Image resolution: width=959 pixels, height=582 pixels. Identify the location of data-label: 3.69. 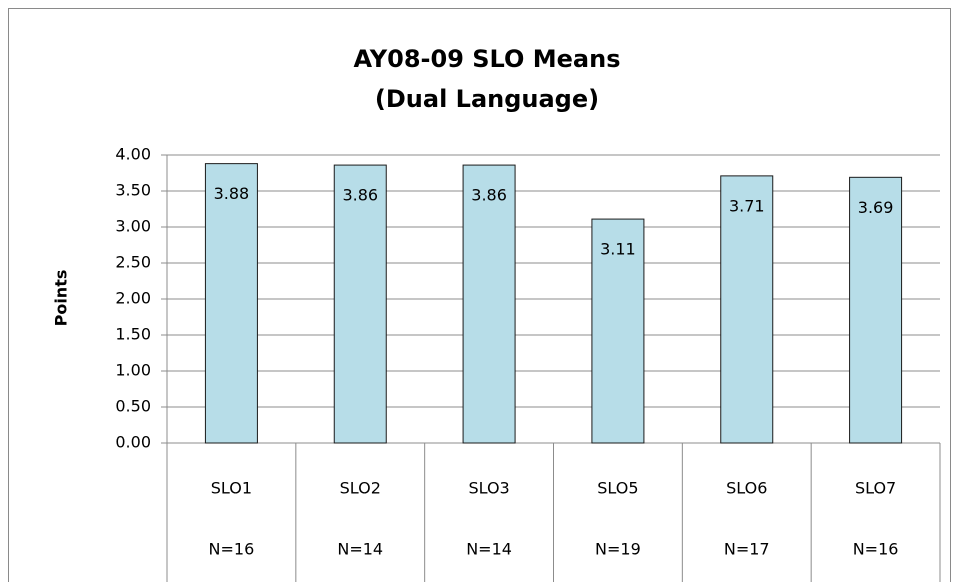
(876, 207).